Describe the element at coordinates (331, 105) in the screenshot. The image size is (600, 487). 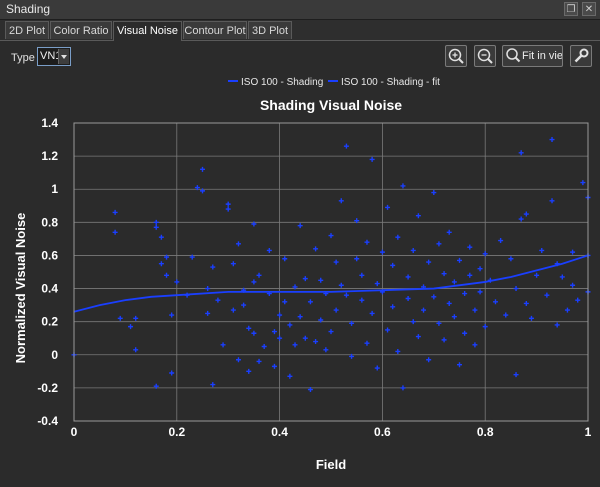
I see `chart-title: Shading Visual Noise` at that location.